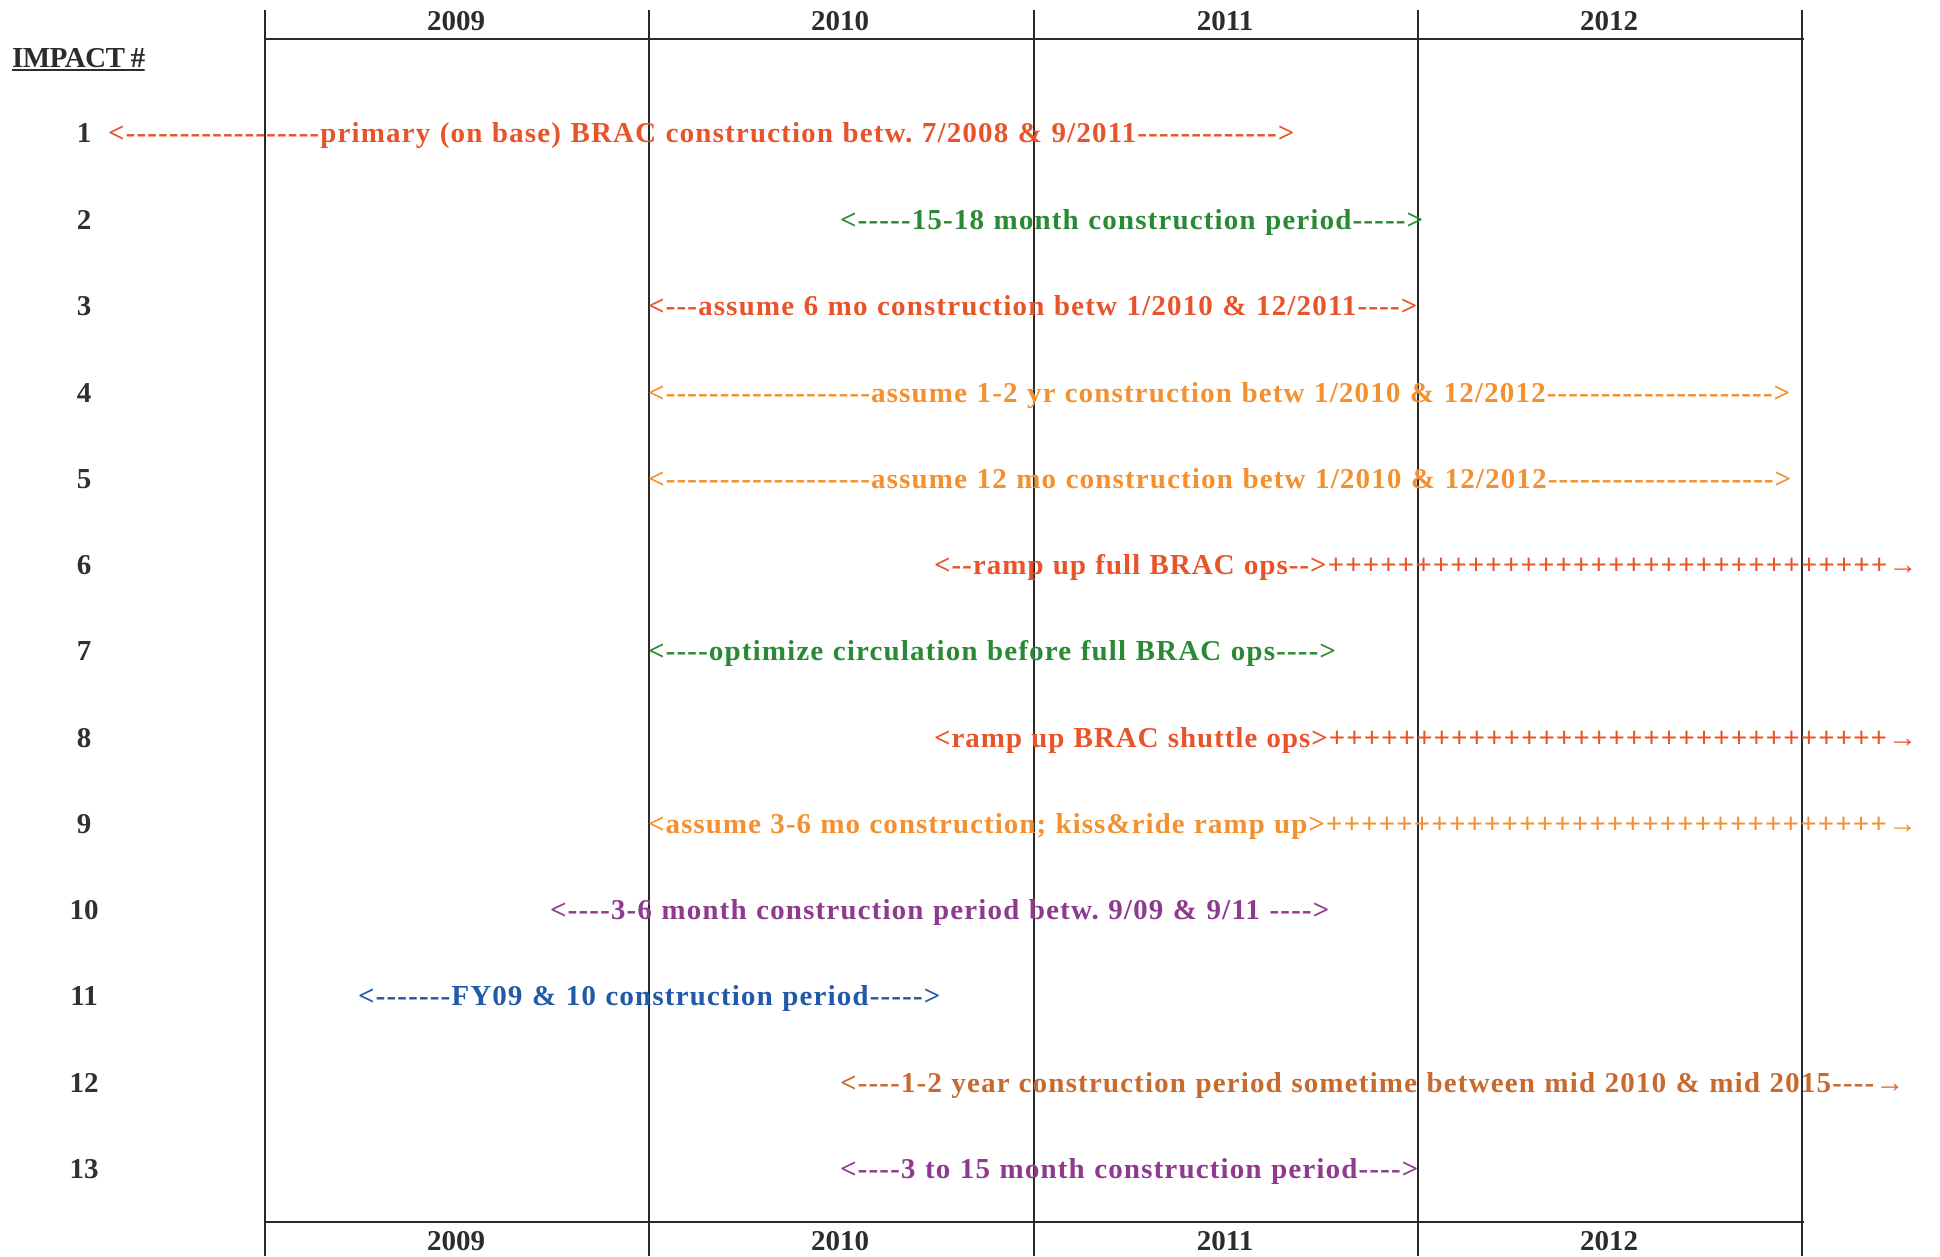  Describe the element at coordinates (840, 21) in the screenshot. I see `year-header-top-2010: 2010` at that location.